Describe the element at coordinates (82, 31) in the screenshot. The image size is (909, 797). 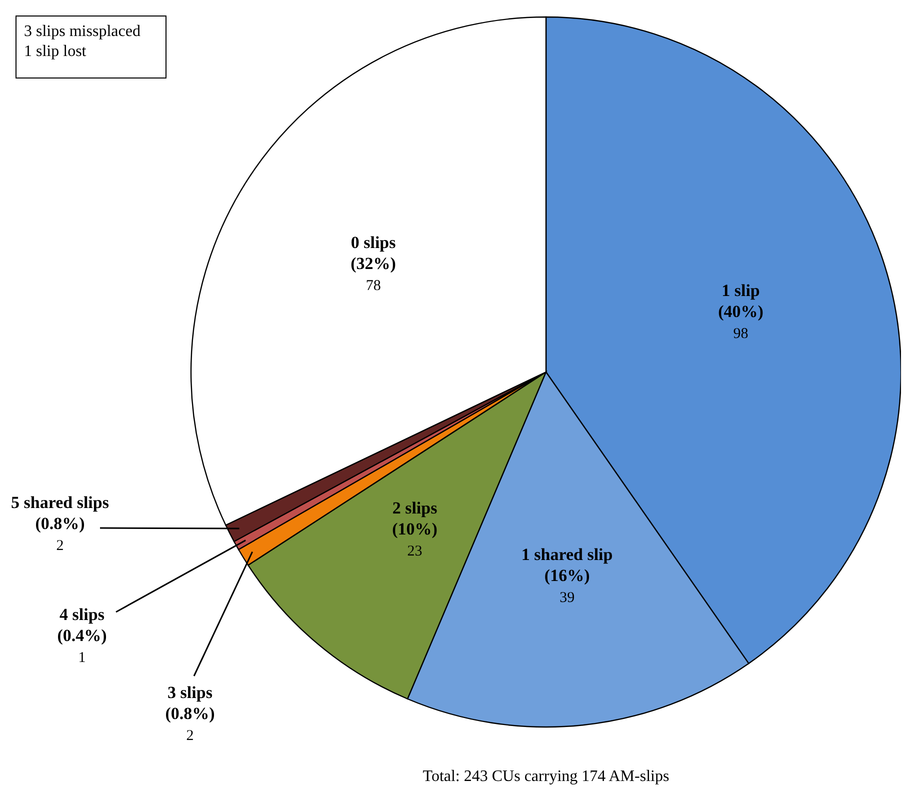
I see `text: 3 slips missplaced` at that location.